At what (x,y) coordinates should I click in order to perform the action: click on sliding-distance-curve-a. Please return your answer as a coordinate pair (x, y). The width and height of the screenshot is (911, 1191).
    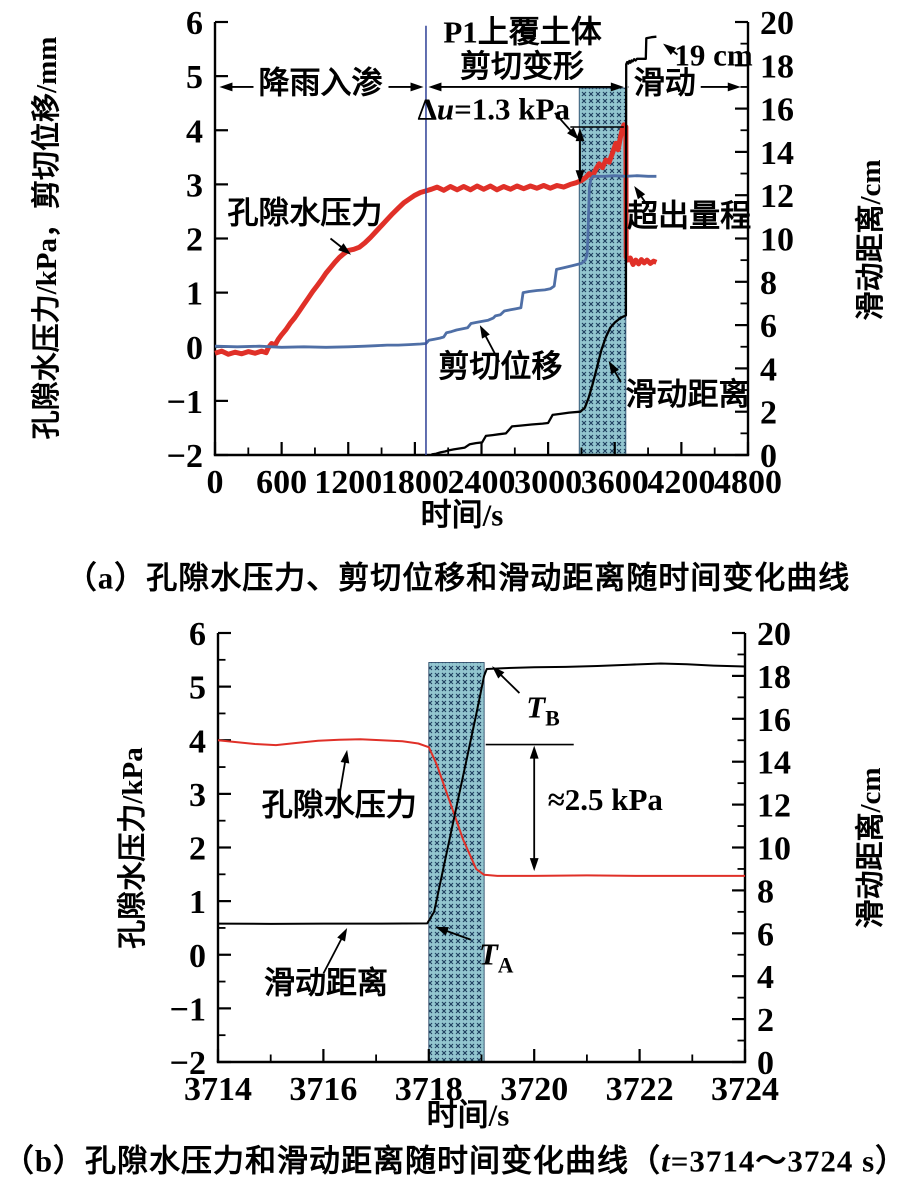
    Looking at the image, I should click on (544, 245).